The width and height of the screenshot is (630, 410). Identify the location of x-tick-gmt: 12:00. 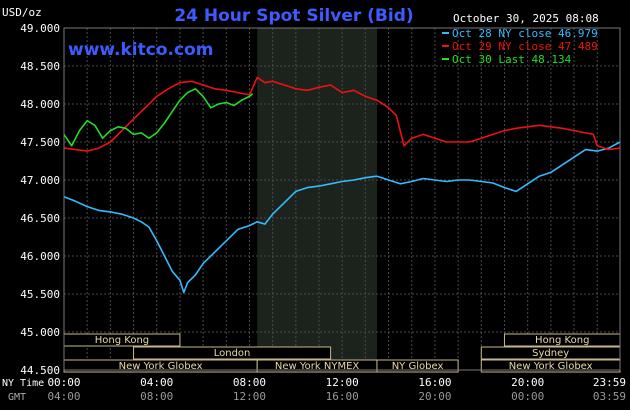
(249, 396).